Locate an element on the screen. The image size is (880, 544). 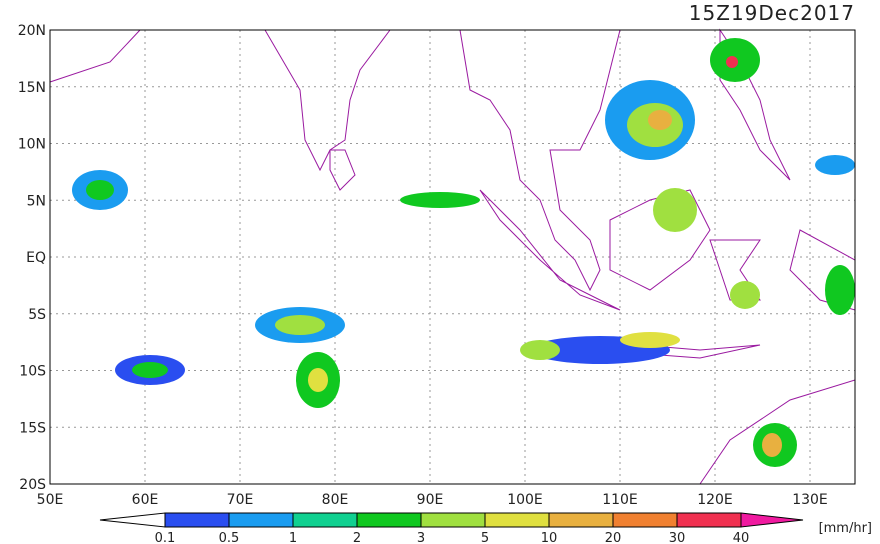
colorbar-label: 10 is located at coordinates (549, 537).